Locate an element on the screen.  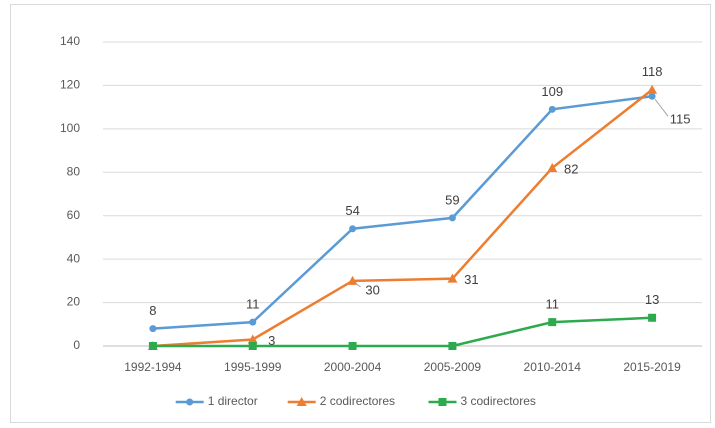
data-label: 31 is located at coordinates (471, 279).